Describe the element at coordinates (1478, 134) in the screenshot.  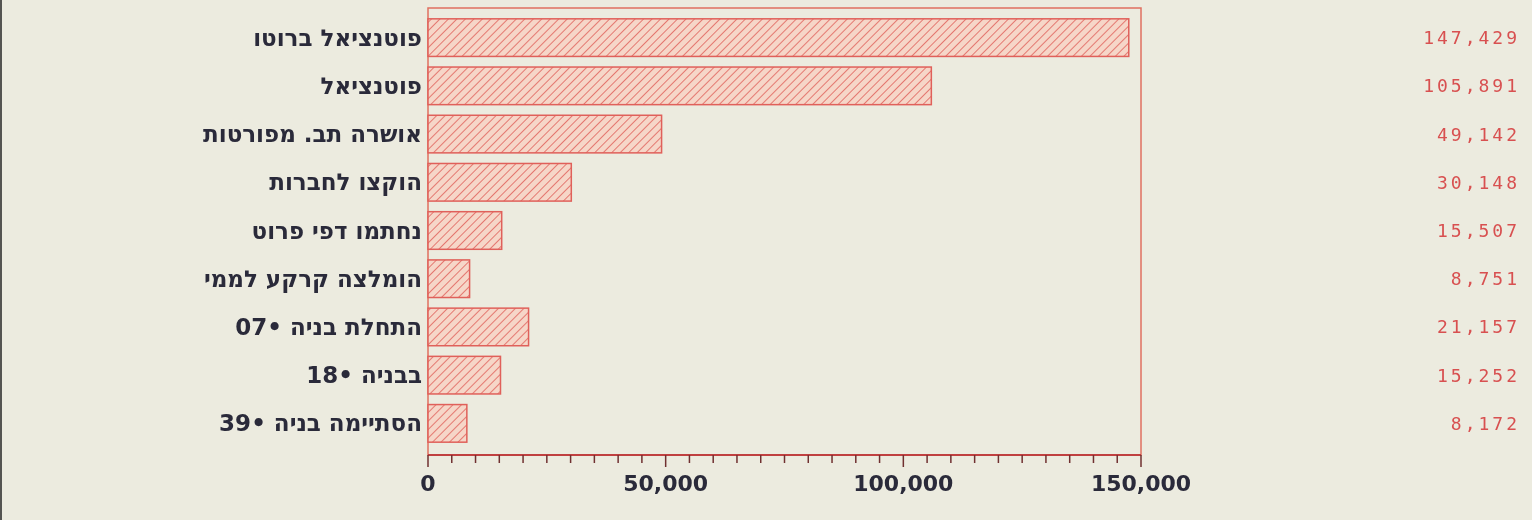
I see `data-label: 49,142` at that location.